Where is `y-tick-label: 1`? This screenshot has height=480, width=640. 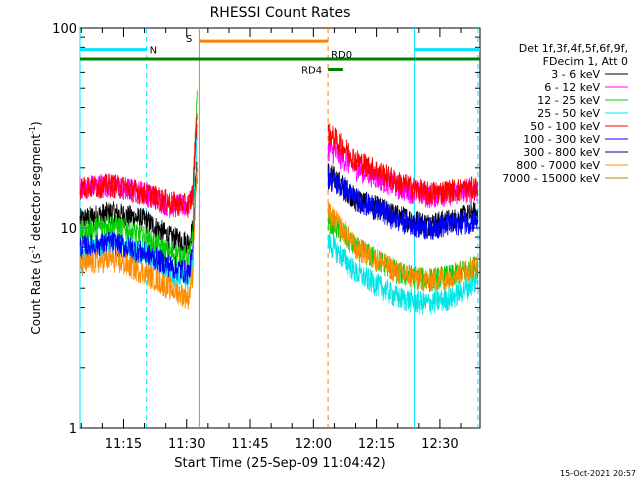
y-tick-label: 1 is located at coordinates (73, 429).